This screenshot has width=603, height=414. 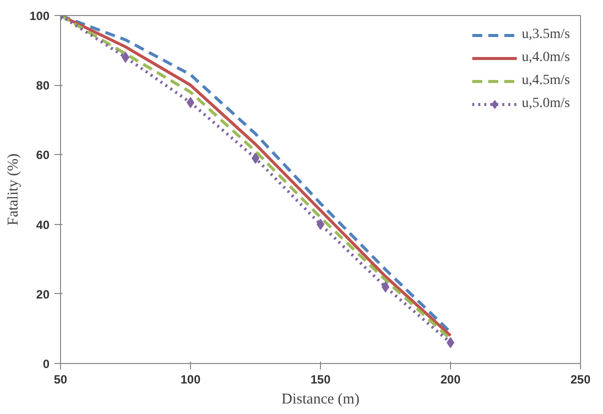 What do you see at coordinates (190, 102) in the screenshot?
I see `point` at bounding box center [190, 102].